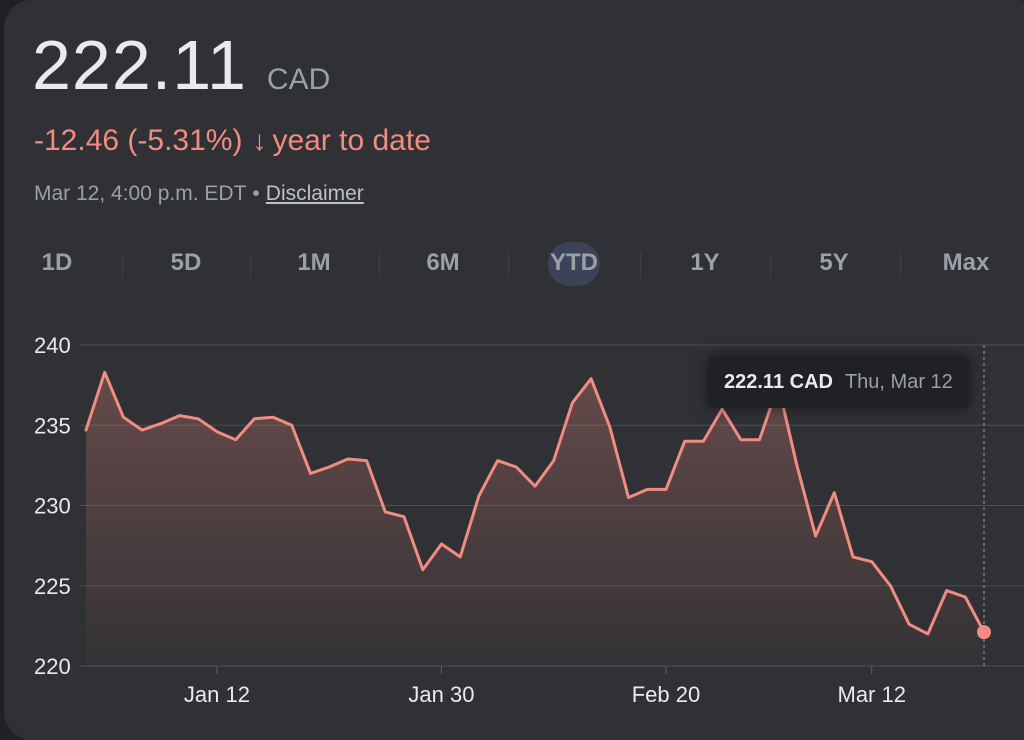 The height and width of the screenshot is (740, 1024). Describe the element at coordinates (138, 140) in the screenshot. I see `price-change: -12.46 (-5.31%)` at that location.